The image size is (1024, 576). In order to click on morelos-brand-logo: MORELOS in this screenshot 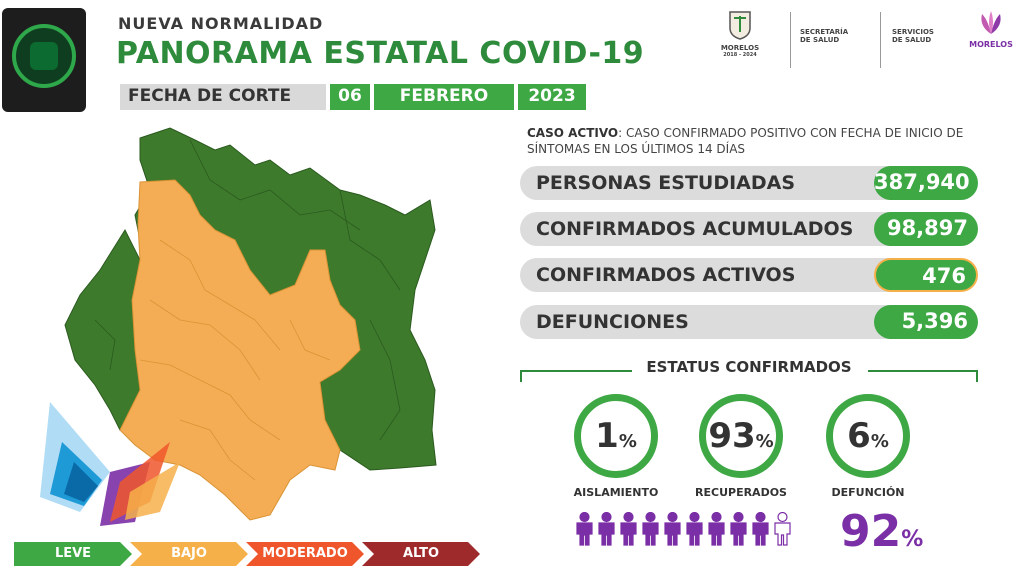, I will do `click(991, 29)`.